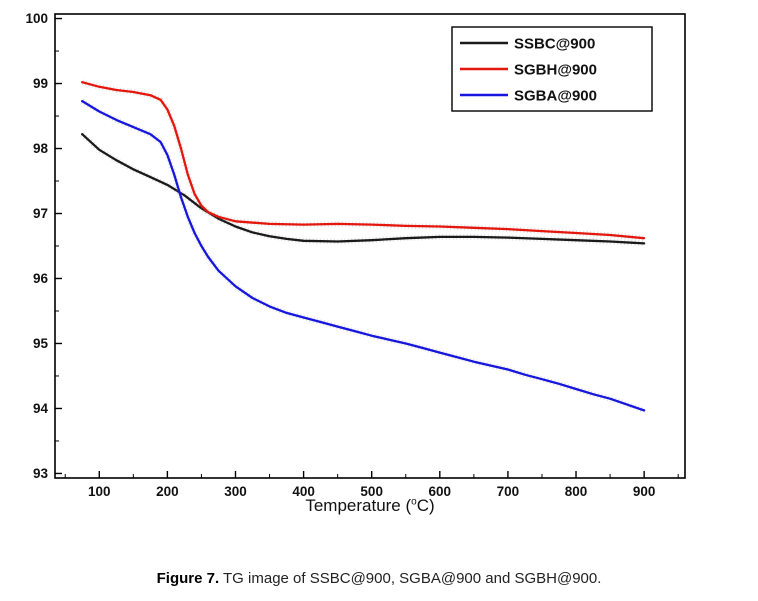 This screenshot has width=758, height=601. What do you see at coordinates (99, 491) in the screenshot?
I see `x-tick-label: 100` at bounding box center [99, 491].